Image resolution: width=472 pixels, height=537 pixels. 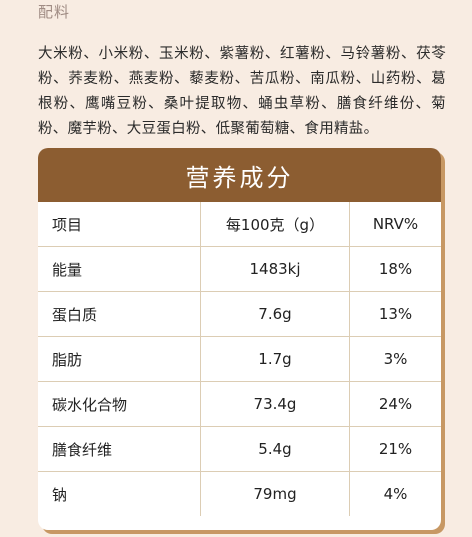 I want to click on row-per100g: 1483kj, so click(x=275, y=269).